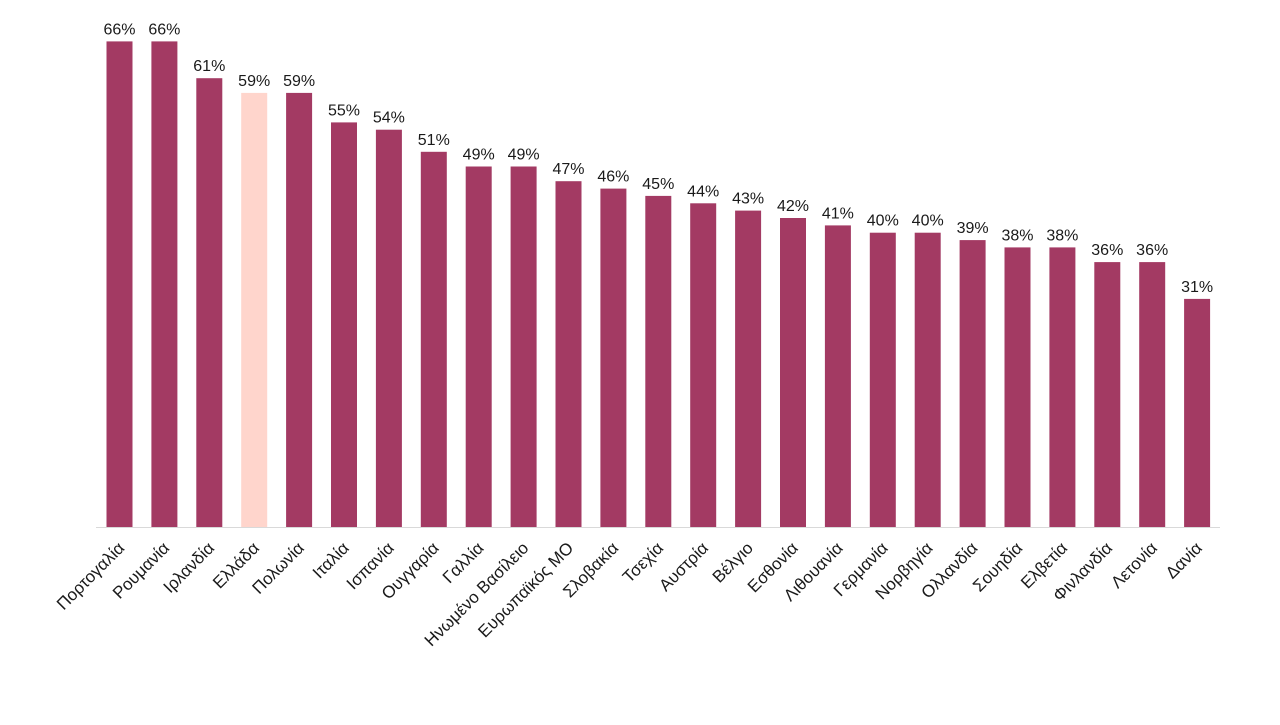 This screenshot has height=725, width=1280. Describe the element at coordinates (1197, 287) in the screenshot. I see `value-label-25: 31%` at that location.